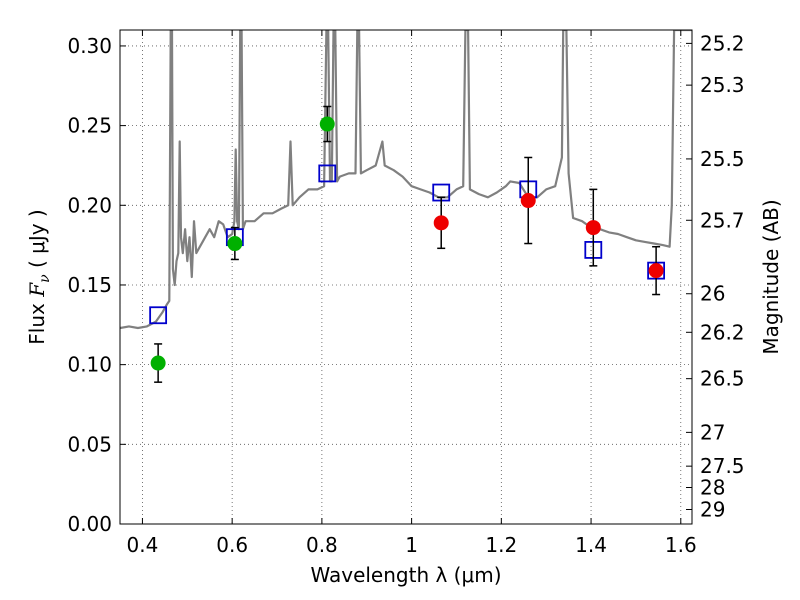  I want to click on y2-axis-label: Magnitude (AB), so click(771, 276).